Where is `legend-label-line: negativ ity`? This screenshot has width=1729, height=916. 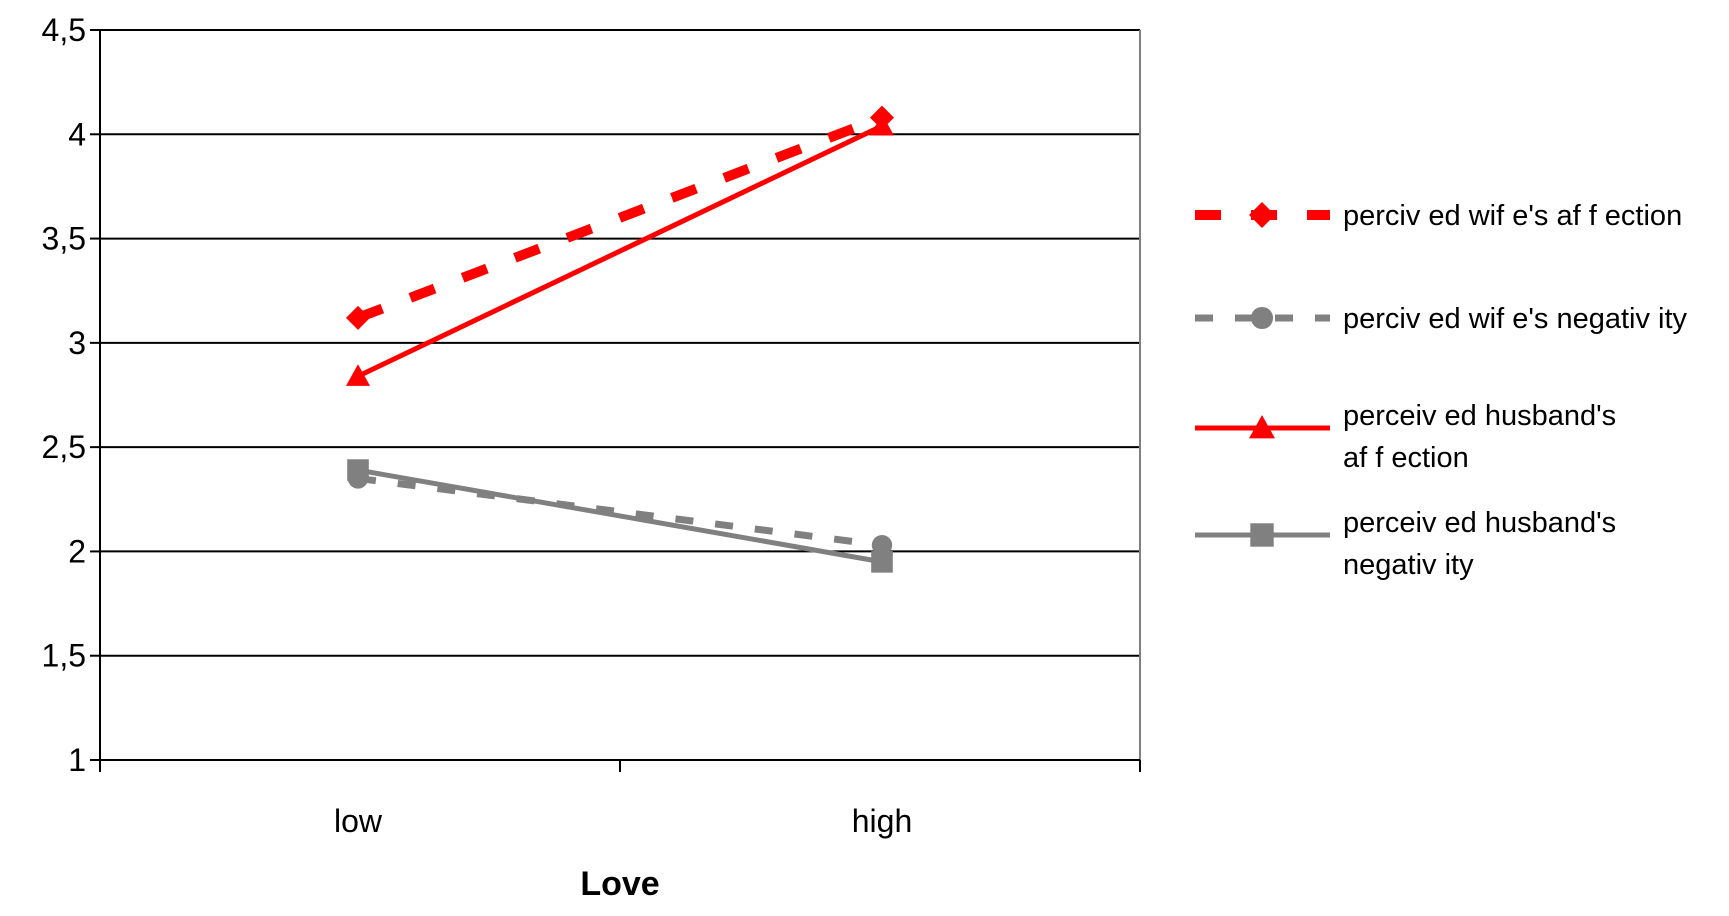 legend-label-line: negativ ity is located at coordinates (1408, 565).